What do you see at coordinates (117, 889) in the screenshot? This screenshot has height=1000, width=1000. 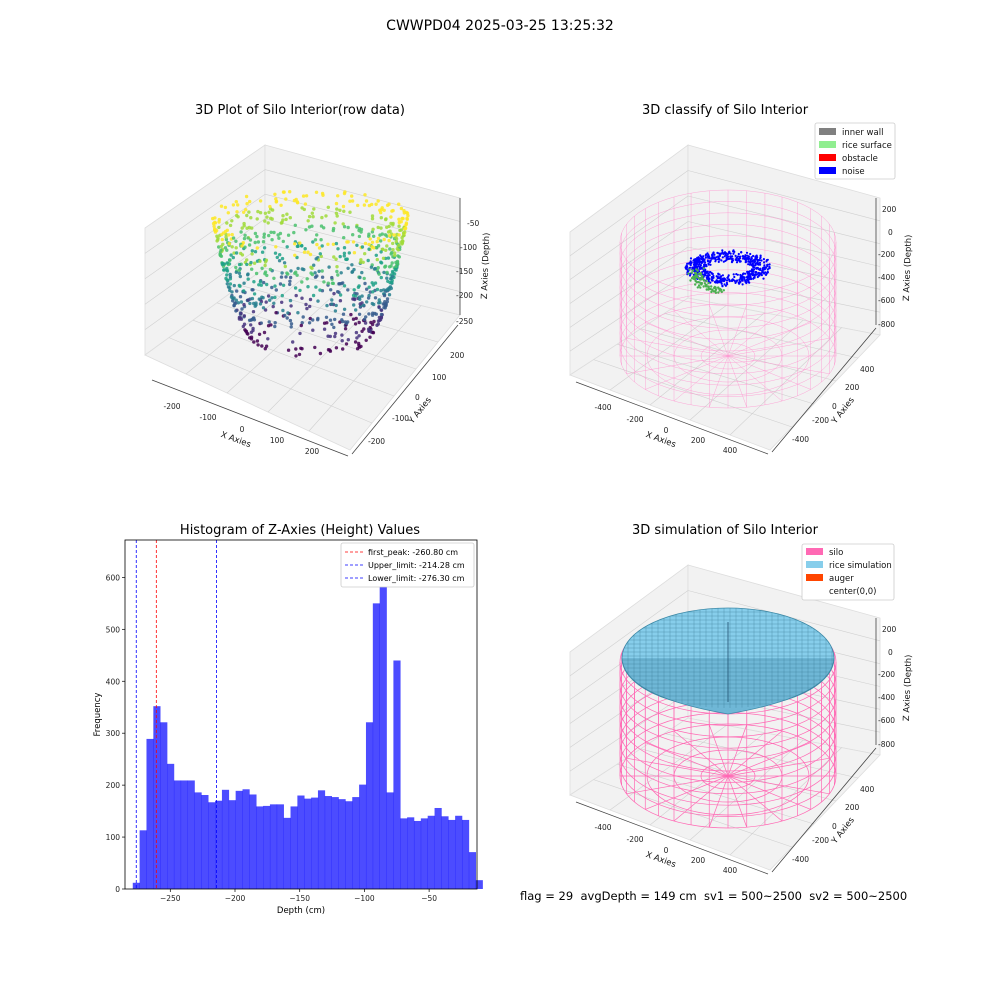 I see `histogram-ytick-label: 0` at bounding box center [117, 889].